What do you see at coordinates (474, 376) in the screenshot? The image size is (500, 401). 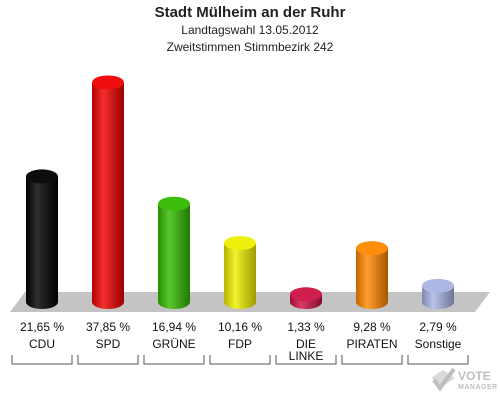 I see `logo-text-vote: VOTE` at bounding box center [474, 376].